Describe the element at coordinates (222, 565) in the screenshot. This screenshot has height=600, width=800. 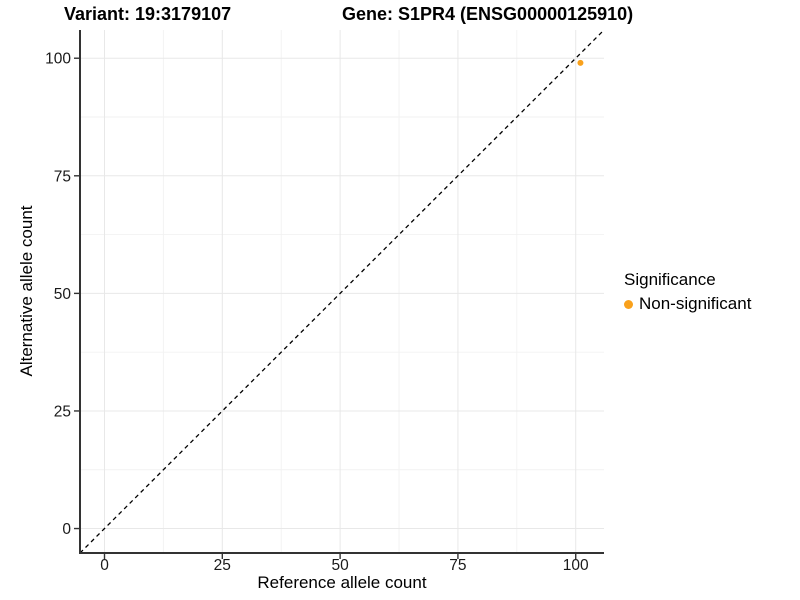
I see `x-tick-label: 25` at that location.